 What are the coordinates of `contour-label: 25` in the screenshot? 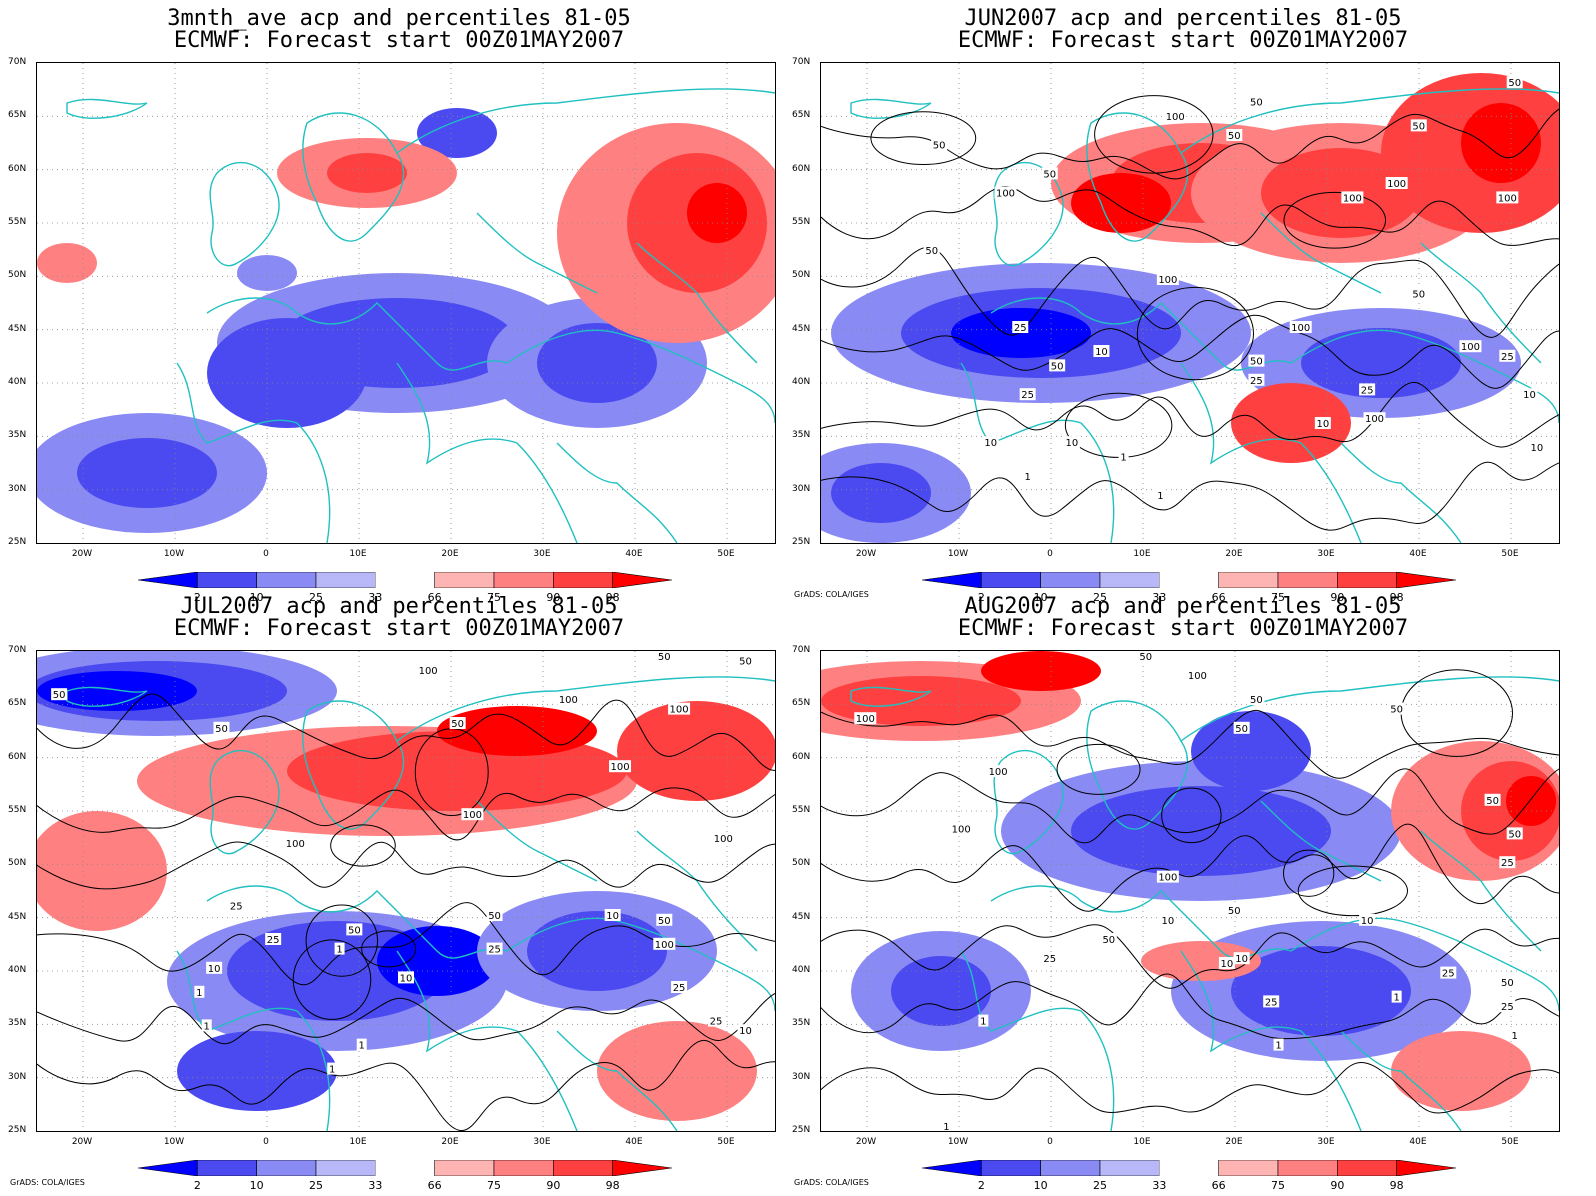 It's located at (1507, 357).